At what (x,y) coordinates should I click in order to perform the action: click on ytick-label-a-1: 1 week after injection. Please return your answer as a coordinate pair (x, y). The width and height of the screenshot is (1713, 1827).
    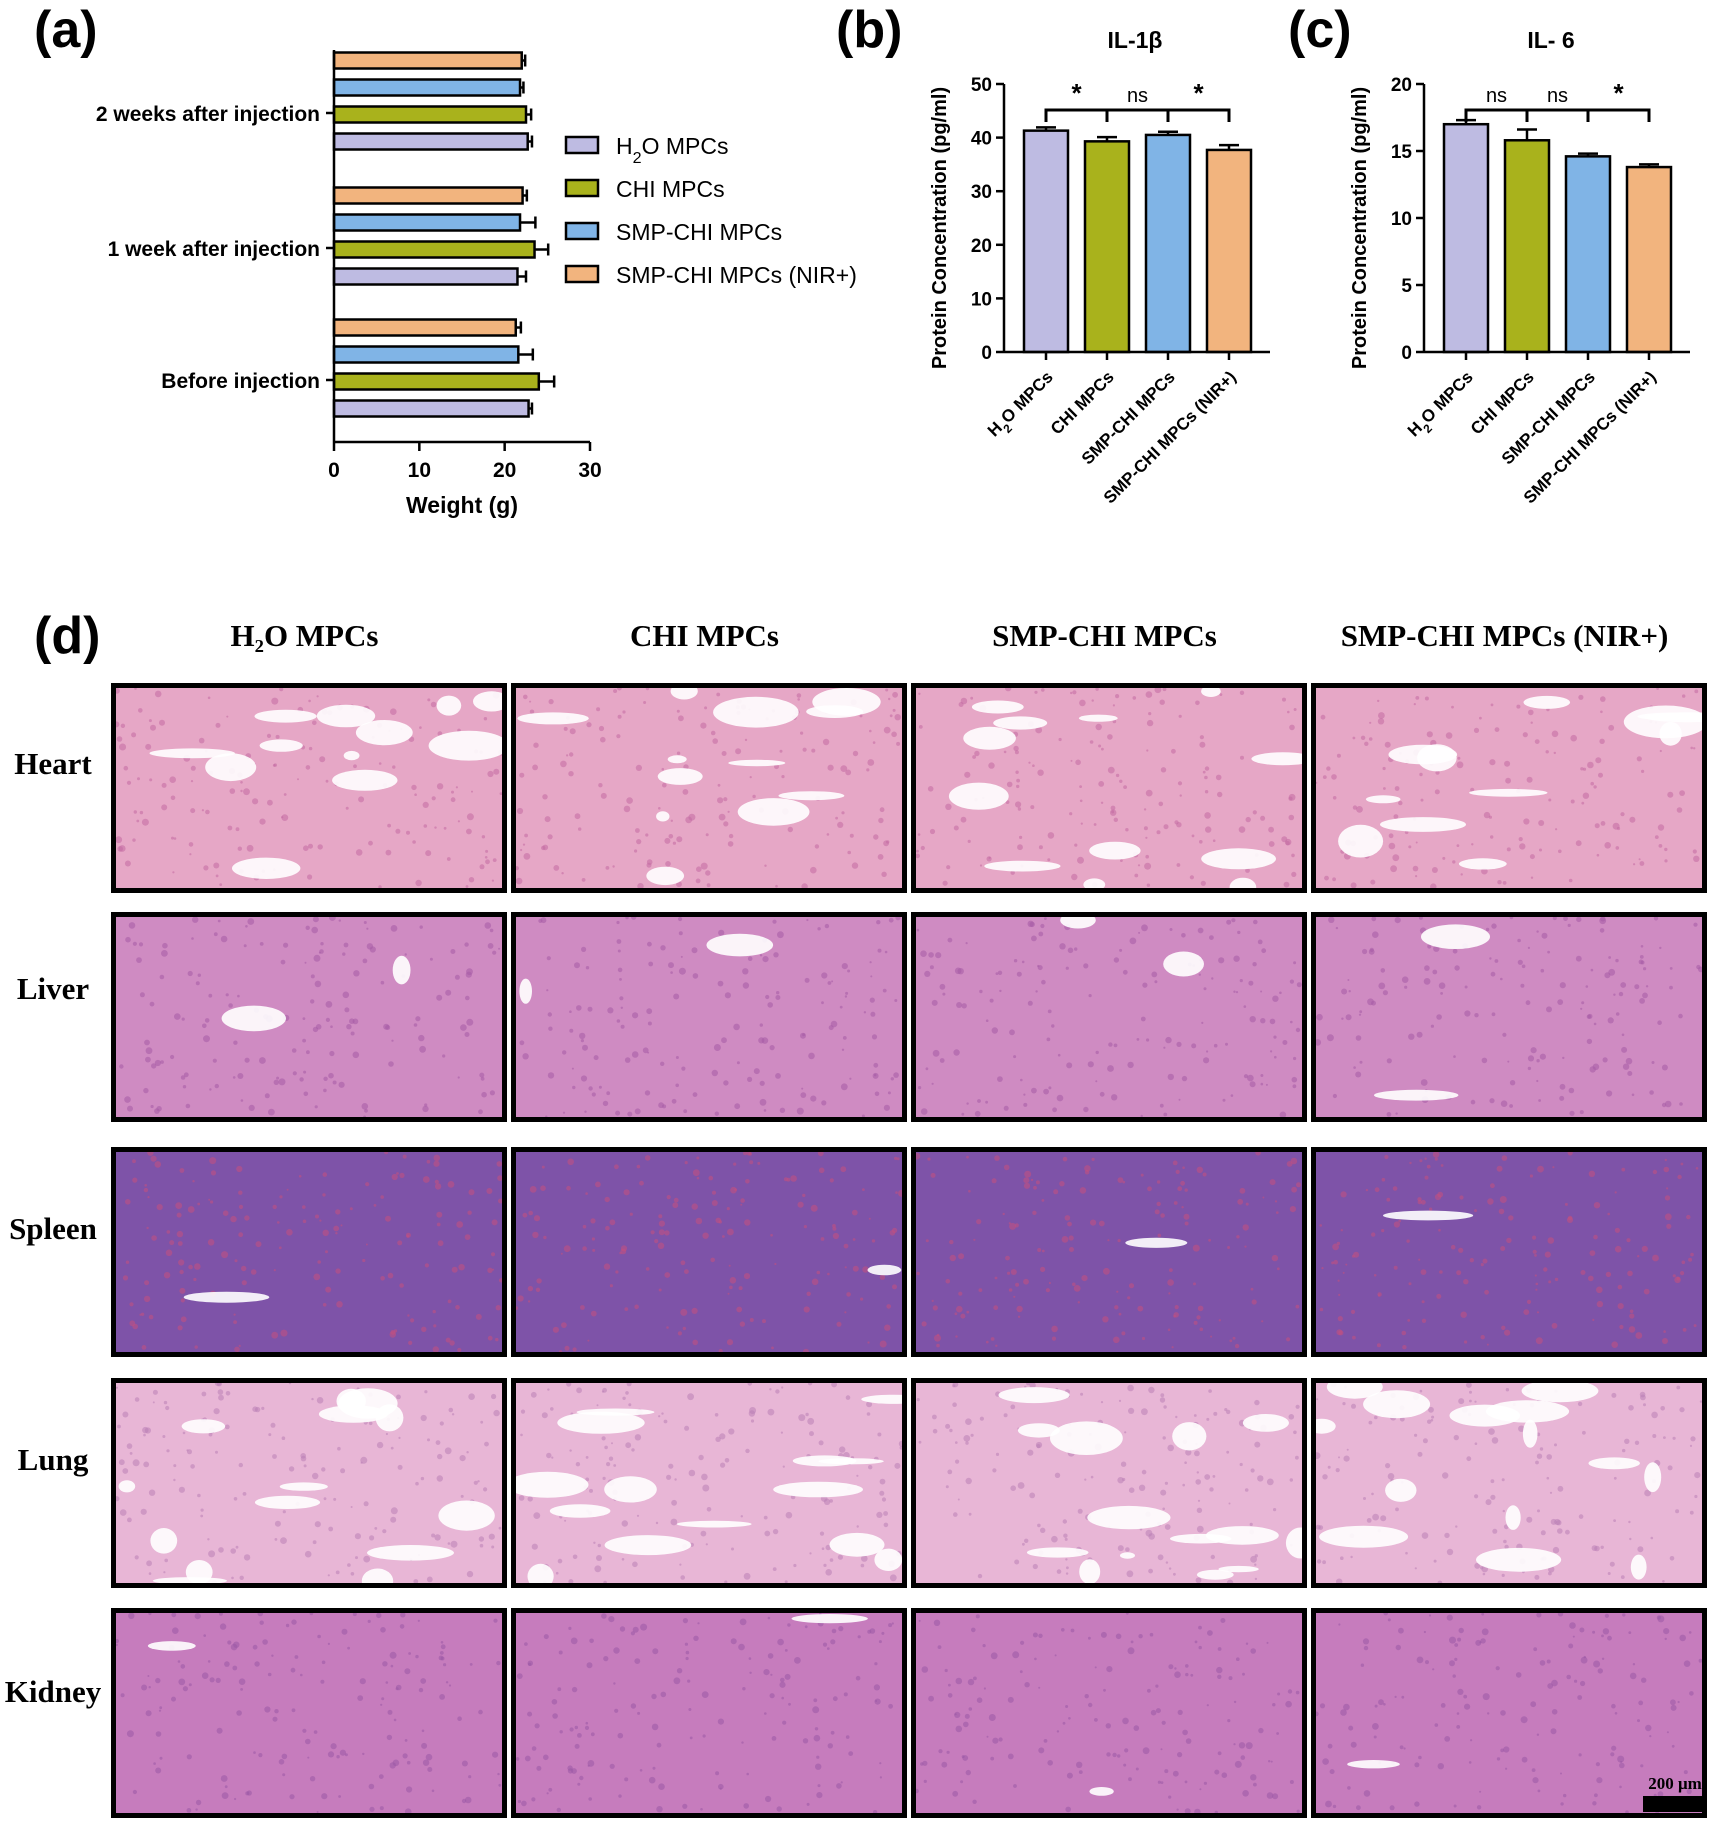
    Looking at the image, I should click on (214, 249).